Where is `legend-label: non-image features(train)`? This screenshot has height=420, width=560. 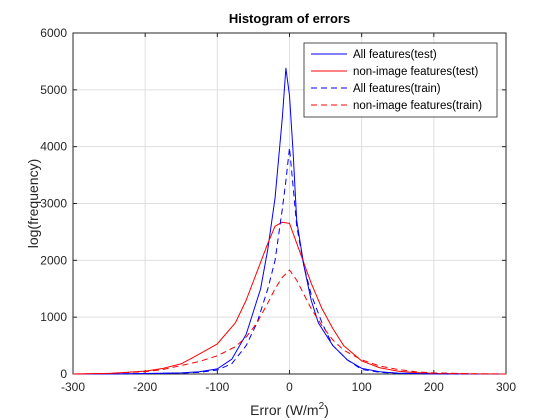
legend-label: non-image features(train) is located at coordinates (417, 106).